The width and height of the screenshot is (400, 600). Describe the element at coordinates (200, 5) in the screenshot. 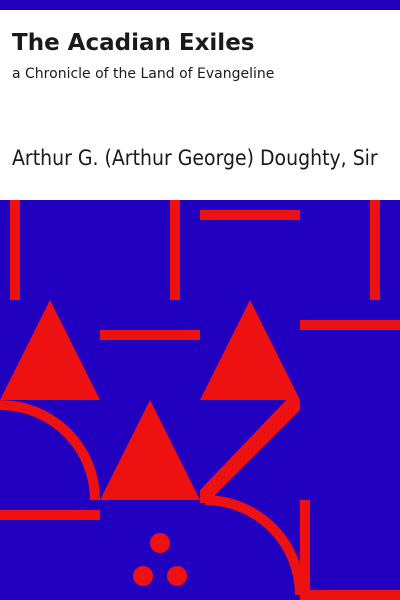

I see `top-accent-bar` at that location.